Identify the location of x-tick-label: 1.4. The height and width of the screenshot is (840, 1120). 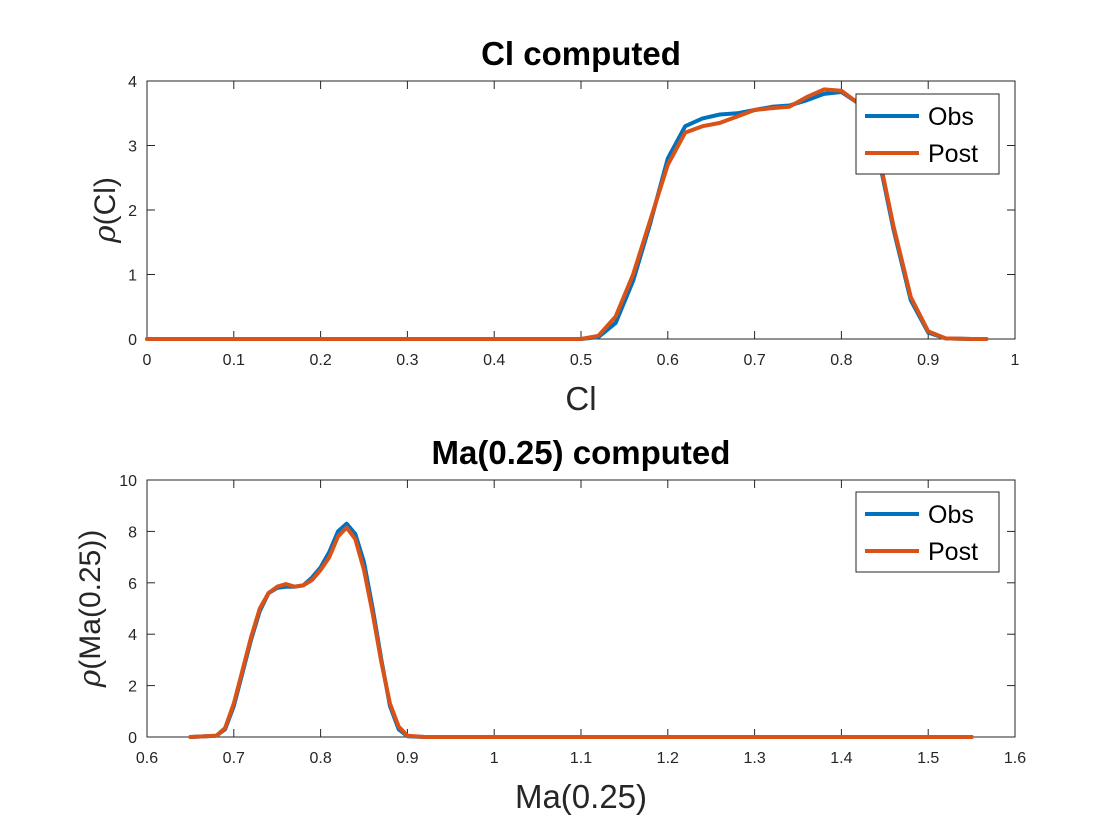
(841, 758).